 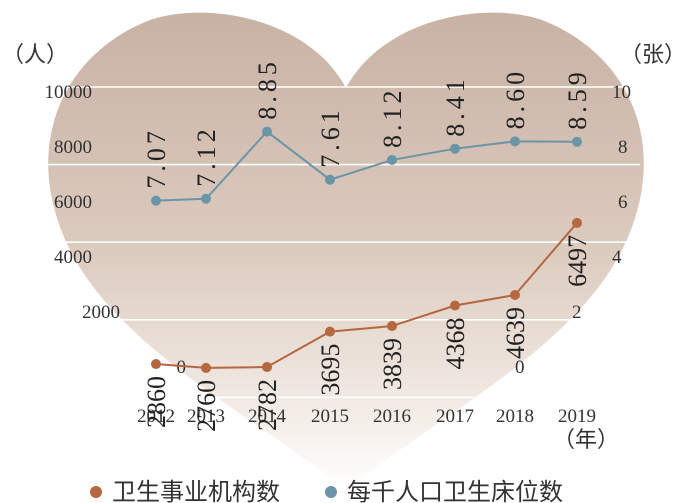 I want to click on data-label-beds-2019: 8.59, so click(x=577, y=99).